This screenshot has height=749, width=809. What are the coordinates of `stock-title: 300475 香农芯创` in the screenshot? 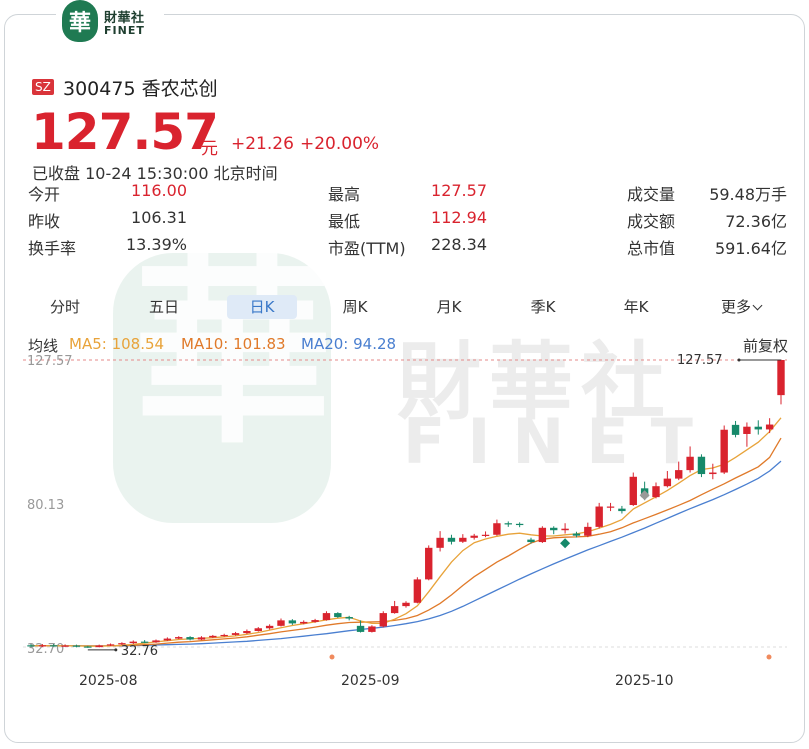 It's located at (140, 89).